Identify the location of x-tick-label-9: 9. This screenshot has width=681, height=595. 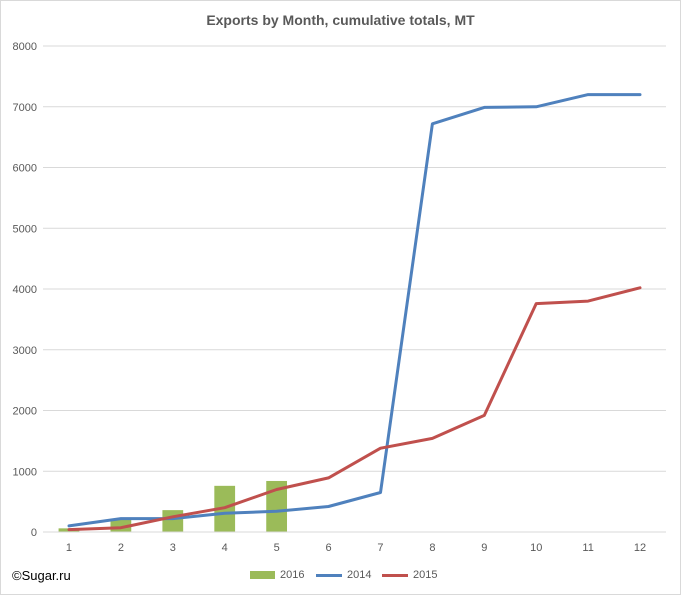
(484, 548).